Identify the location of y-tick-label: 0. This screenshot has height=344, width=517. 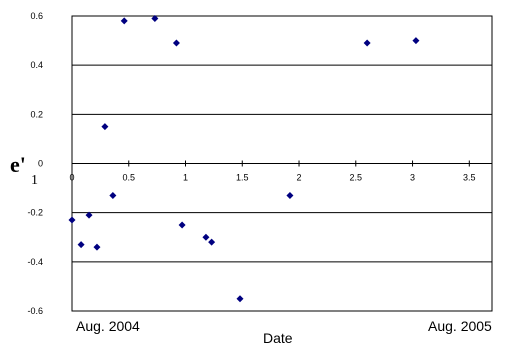
(40, 164).